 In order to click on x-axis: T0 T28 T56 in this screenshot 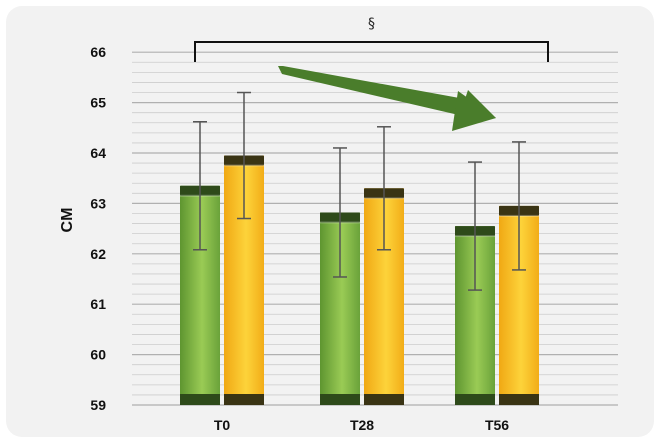, I will do `click(361, 425)`.